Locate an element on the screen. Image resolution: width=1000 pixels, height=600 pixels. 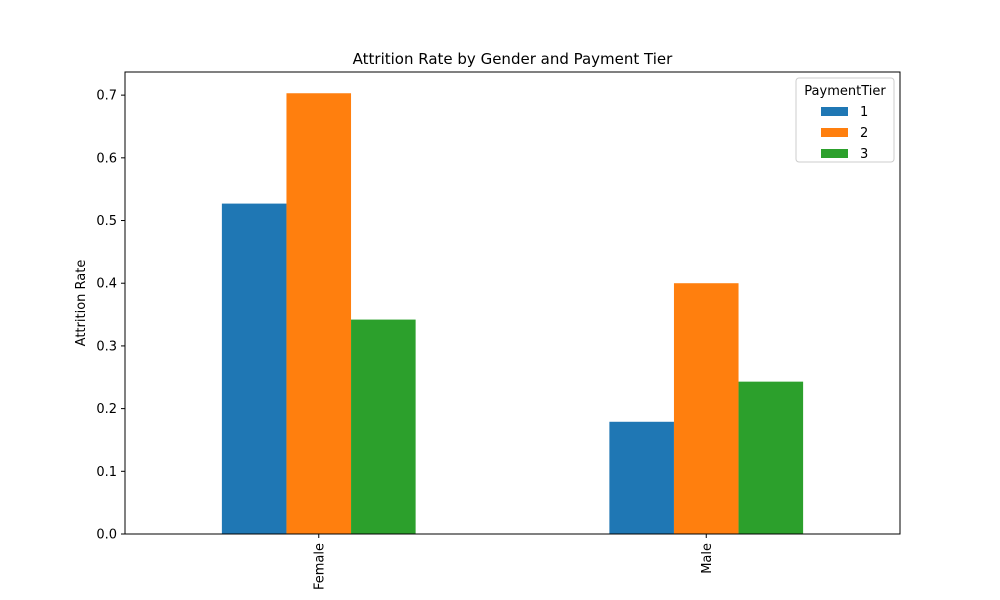
y-tick-label: 0.7 is located at coordinates (106, 96).